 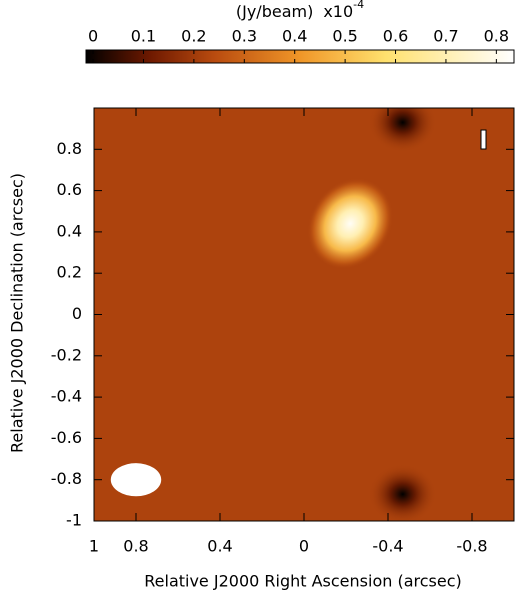 What do you see at coordinates (445, 36) in the screenshot?
I see `colorbar-tick-label: 0.7` at bounding box center [445, 36].